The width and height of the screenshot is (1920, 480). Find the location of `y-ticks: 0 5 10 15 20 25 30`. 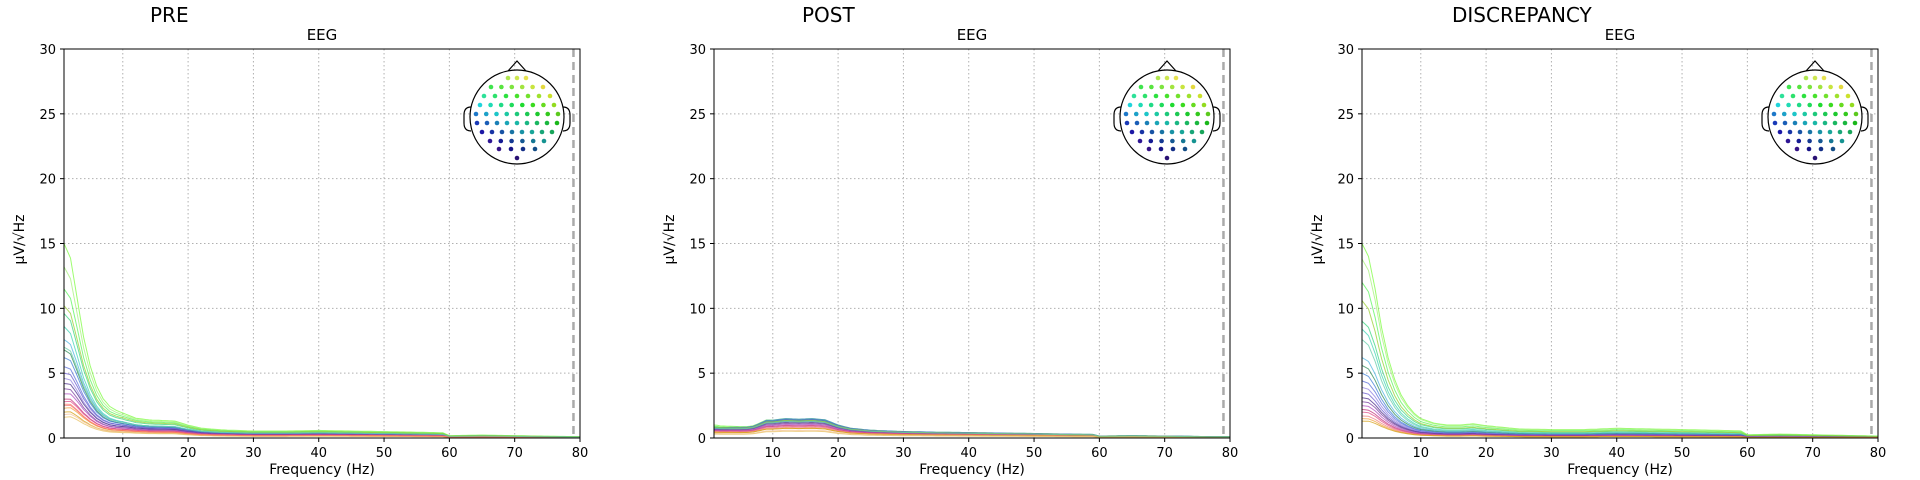

y-ticks: 0 5 10 15 20 25 30 is located at coordinates (701, 245).